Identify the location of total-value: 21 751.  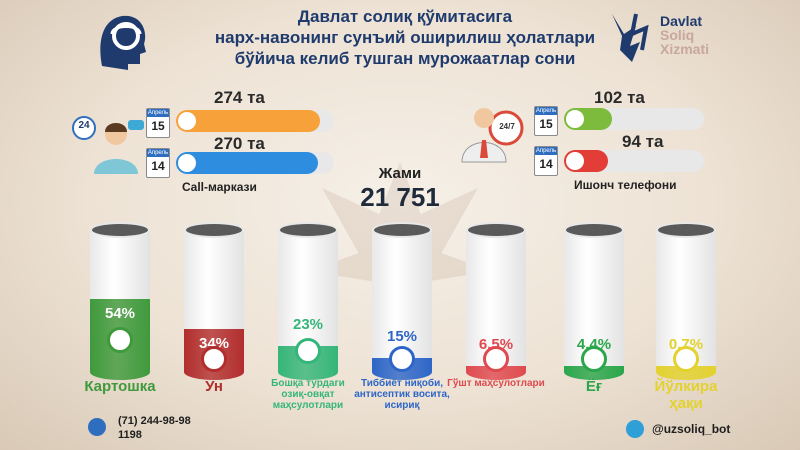
(400, 197).